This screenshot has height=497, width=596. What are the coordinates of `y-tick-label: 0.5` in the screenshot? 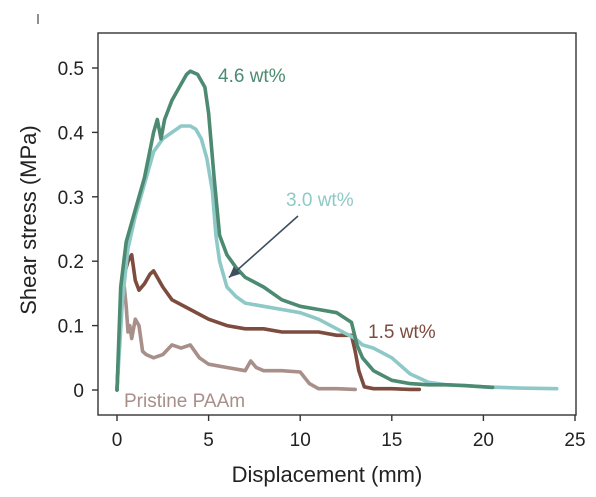 It's located at (71, 69).